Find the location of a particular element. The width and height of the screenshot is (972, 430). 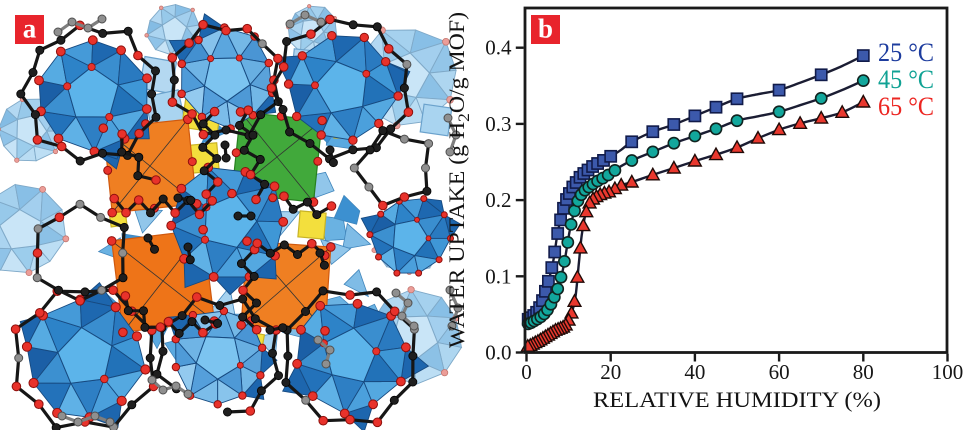

svg-text: 20 is located at coordinates (610, 372).